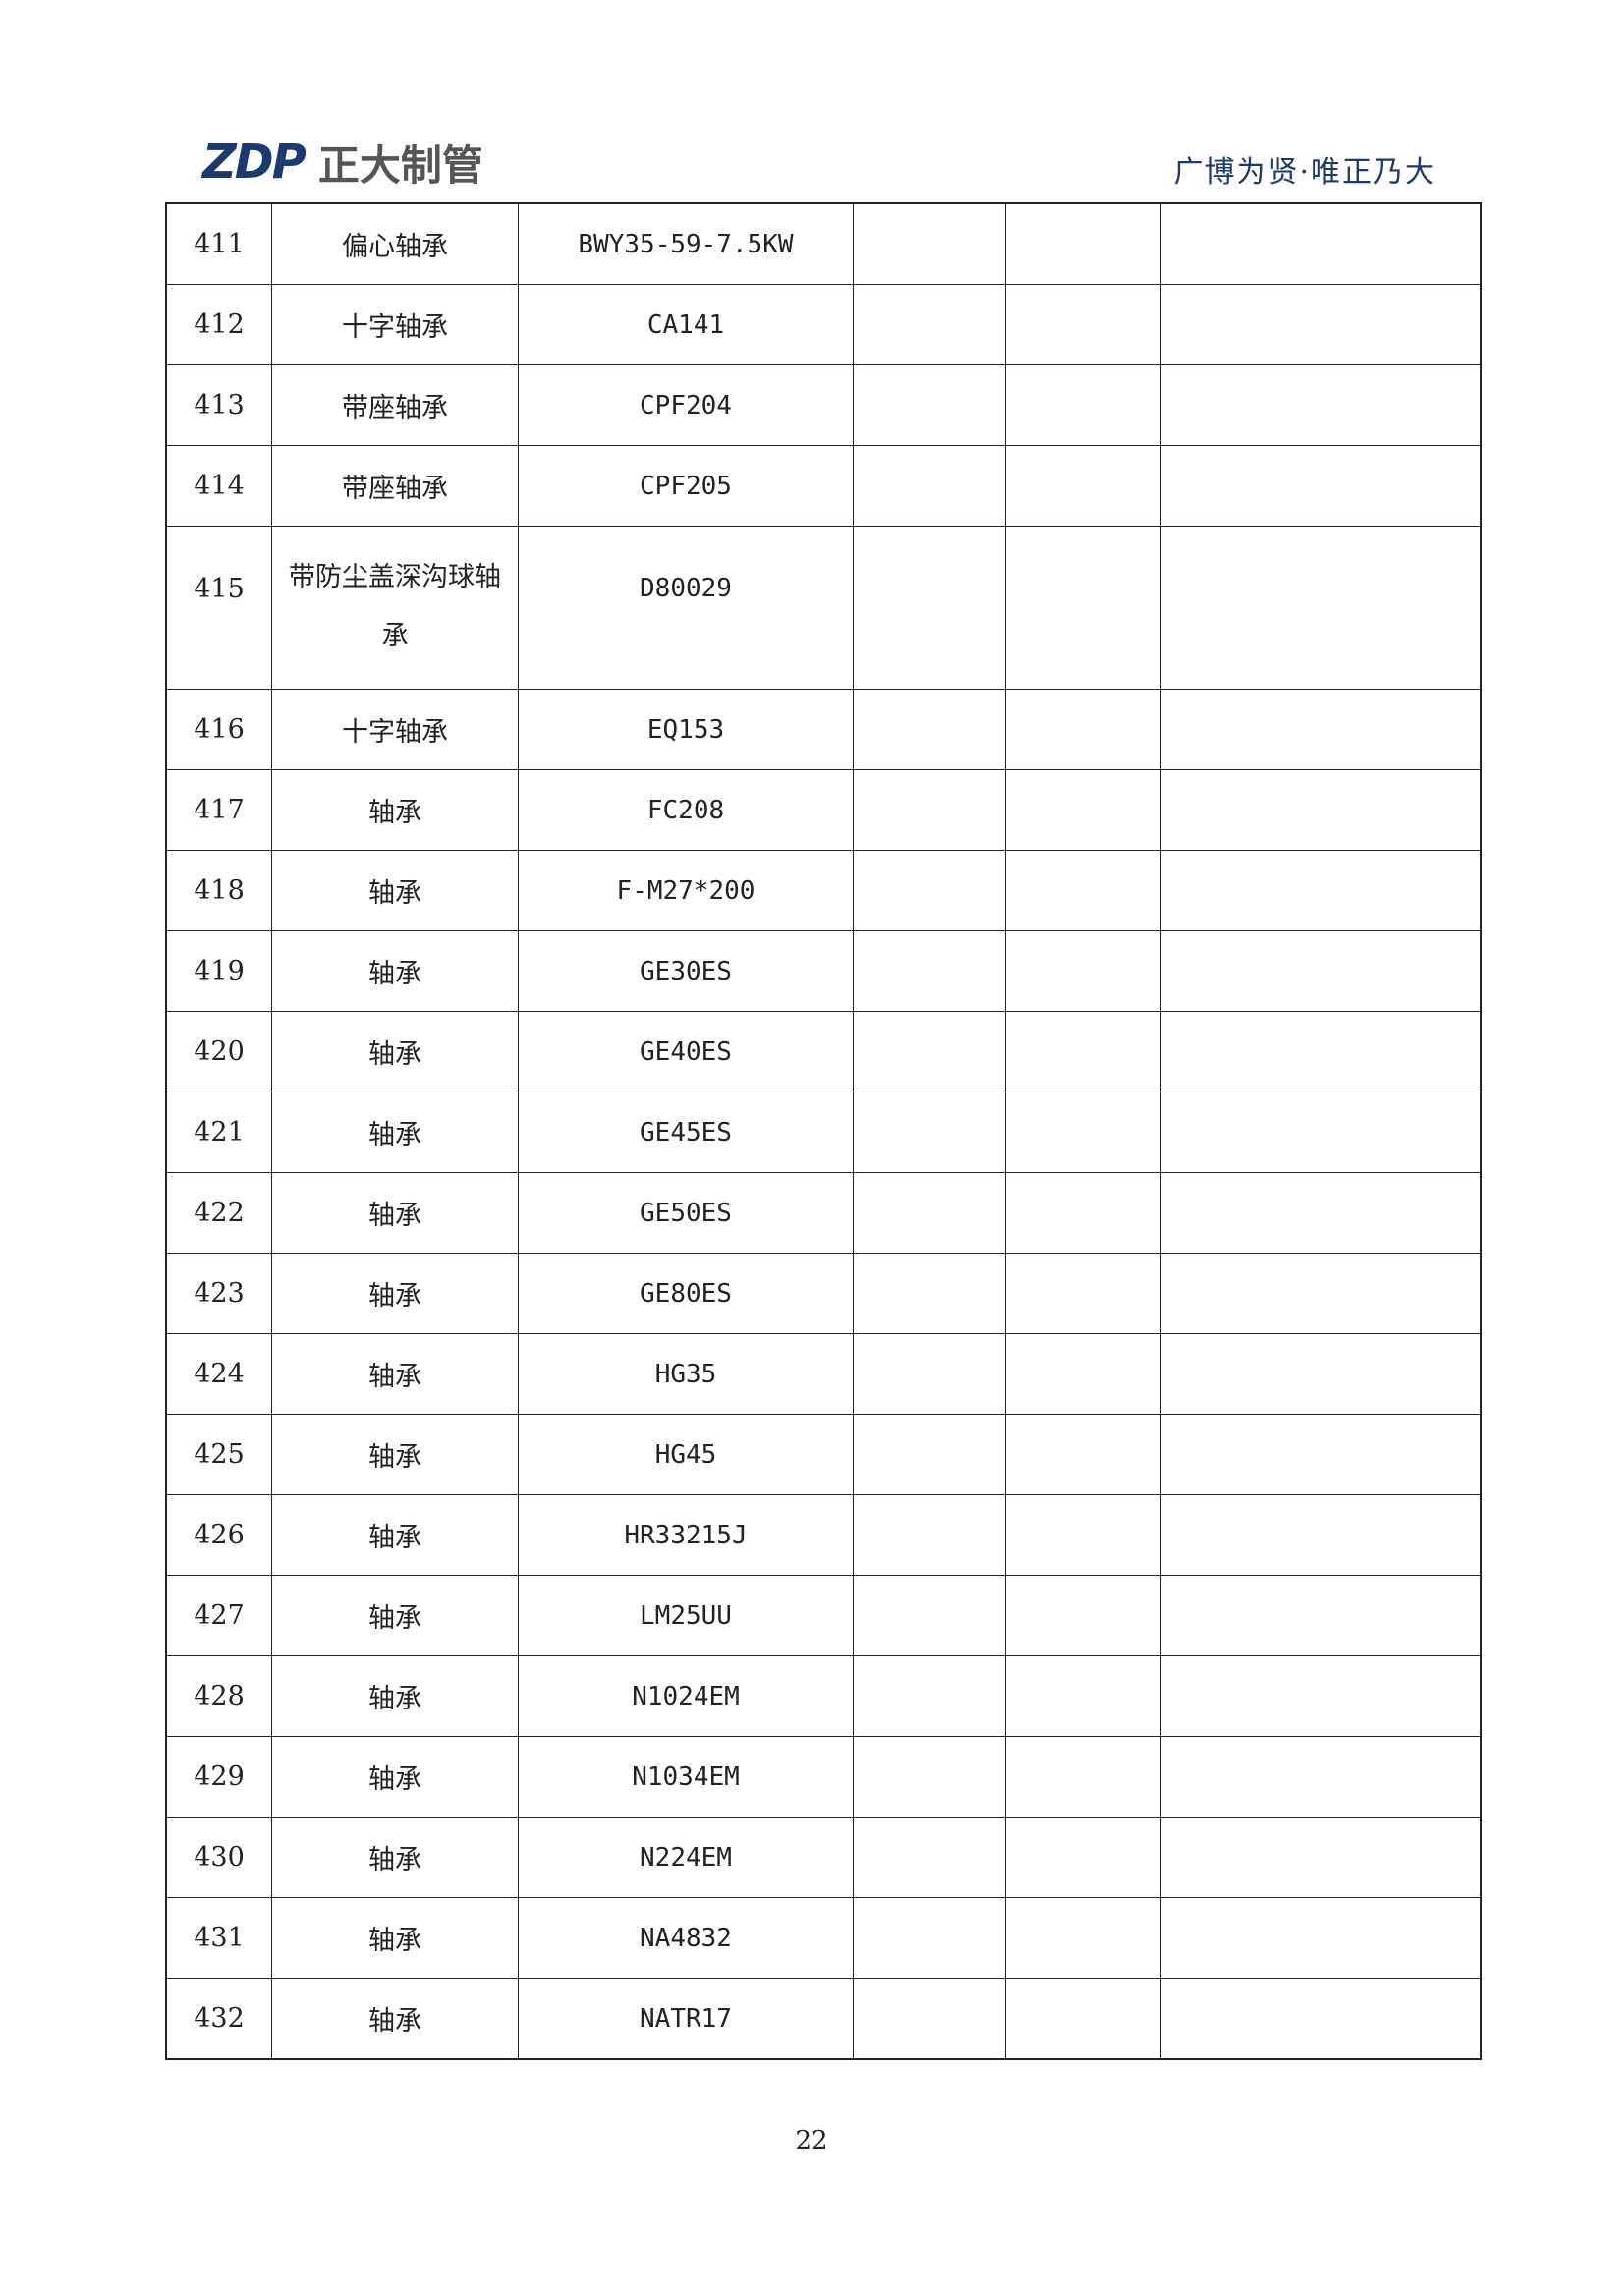  I want to click on part-model-cell: GE30ES, so click(686, 971).